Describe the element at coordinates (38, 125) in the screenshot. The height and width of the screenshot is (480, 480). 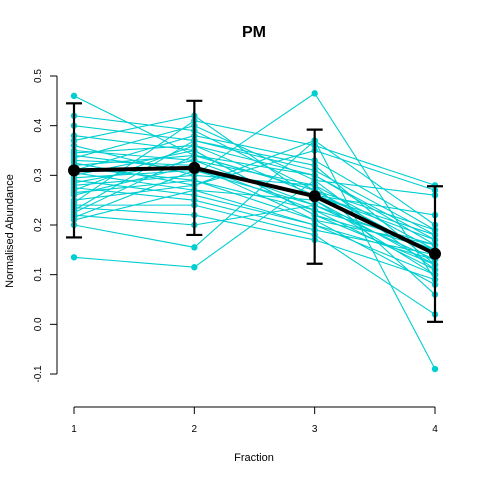
I see `y-tick-label: 0.4` at that location.